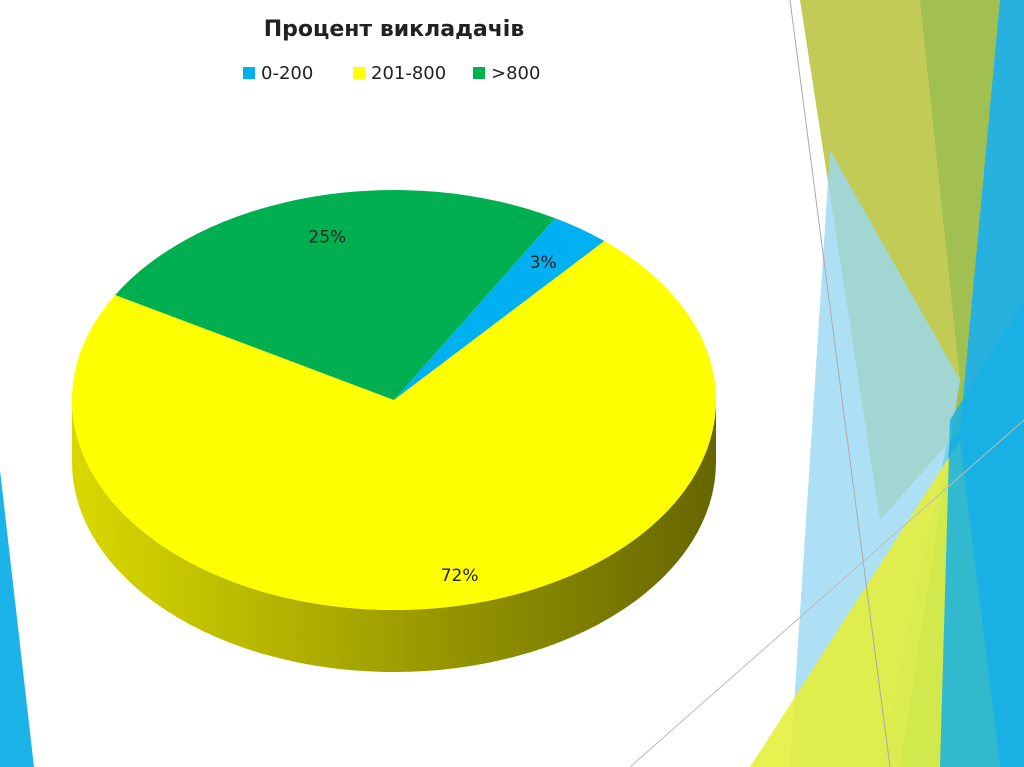 This screenshot has height=767, width=1024. I want to click on value-label: 25%, so click(327, 238).